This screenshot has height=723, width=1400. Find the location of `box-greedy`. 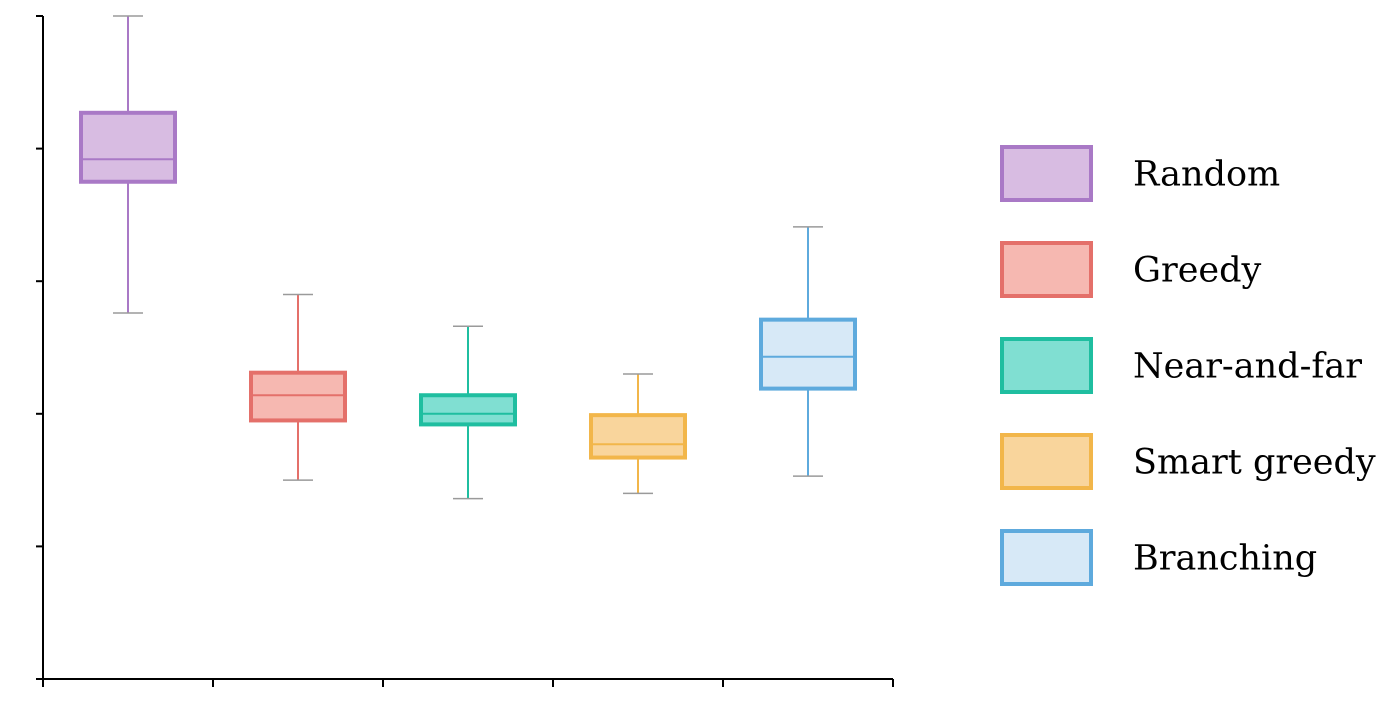

box-greedy is located at coordinates (298, 387).